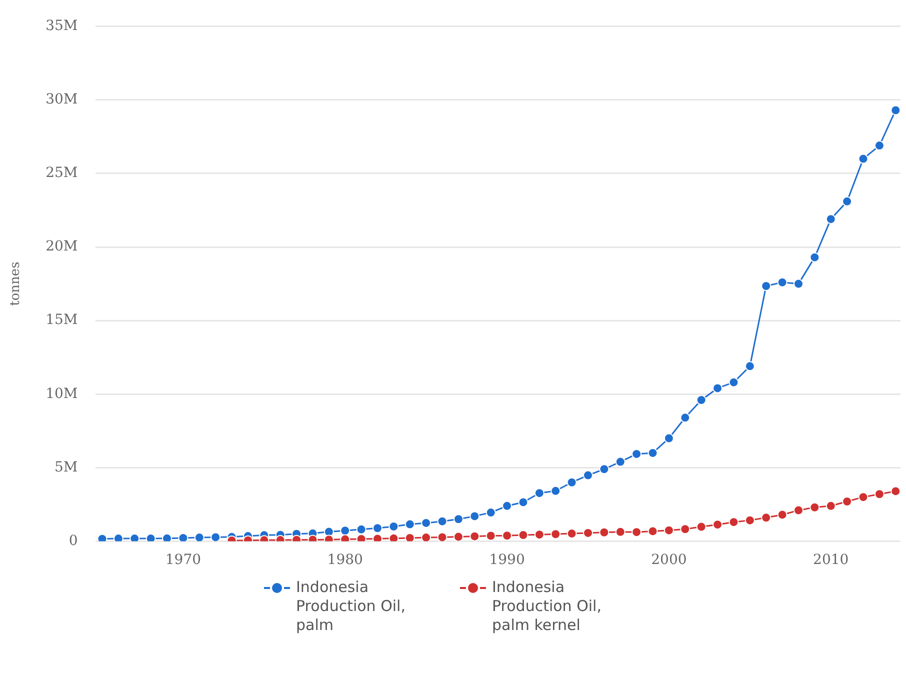  What do you see at coordinates (669, 560) in the screenshot?
I see `x-tick-label: 2000` at bounding box center [669, 560].